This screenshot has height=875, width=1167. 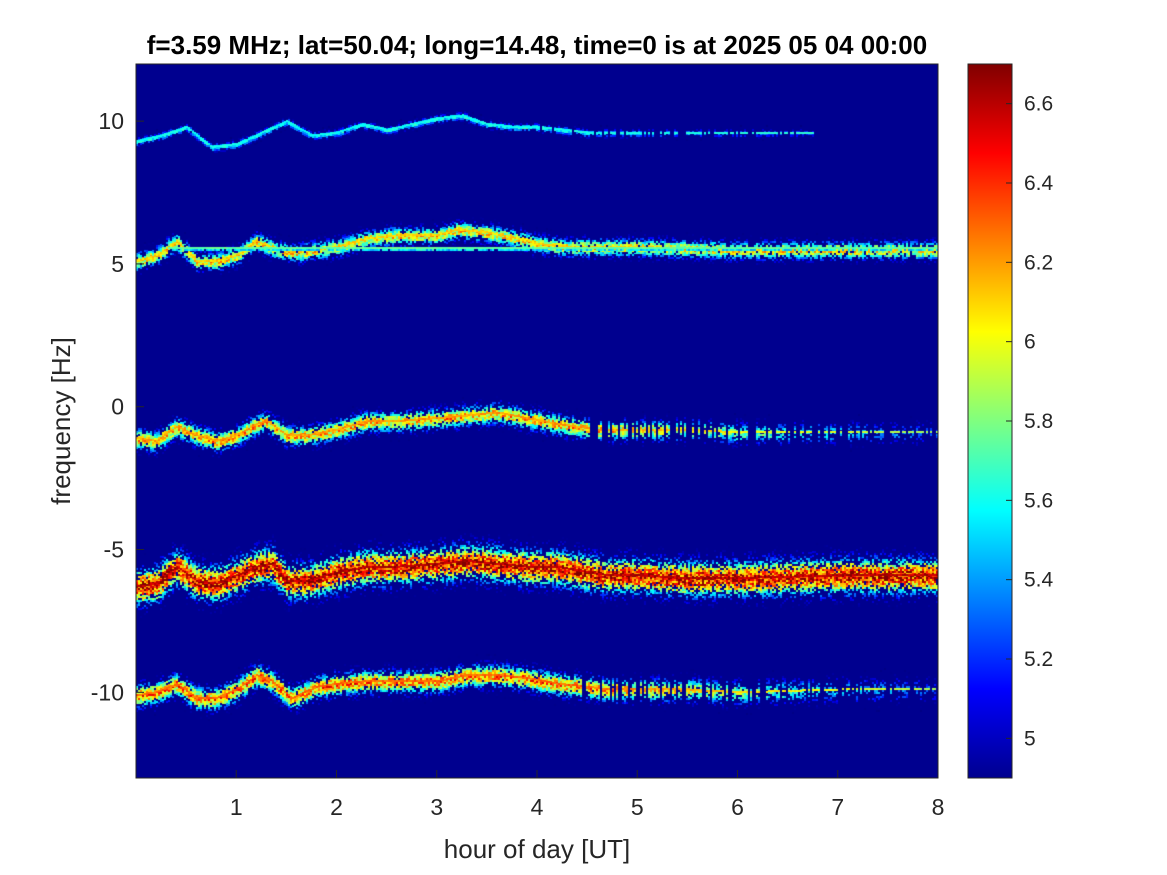 What do you see at coordinates (114, 550) in the screenshot?
I see `y-tick-label: -5` at bounding box center [114, 550].